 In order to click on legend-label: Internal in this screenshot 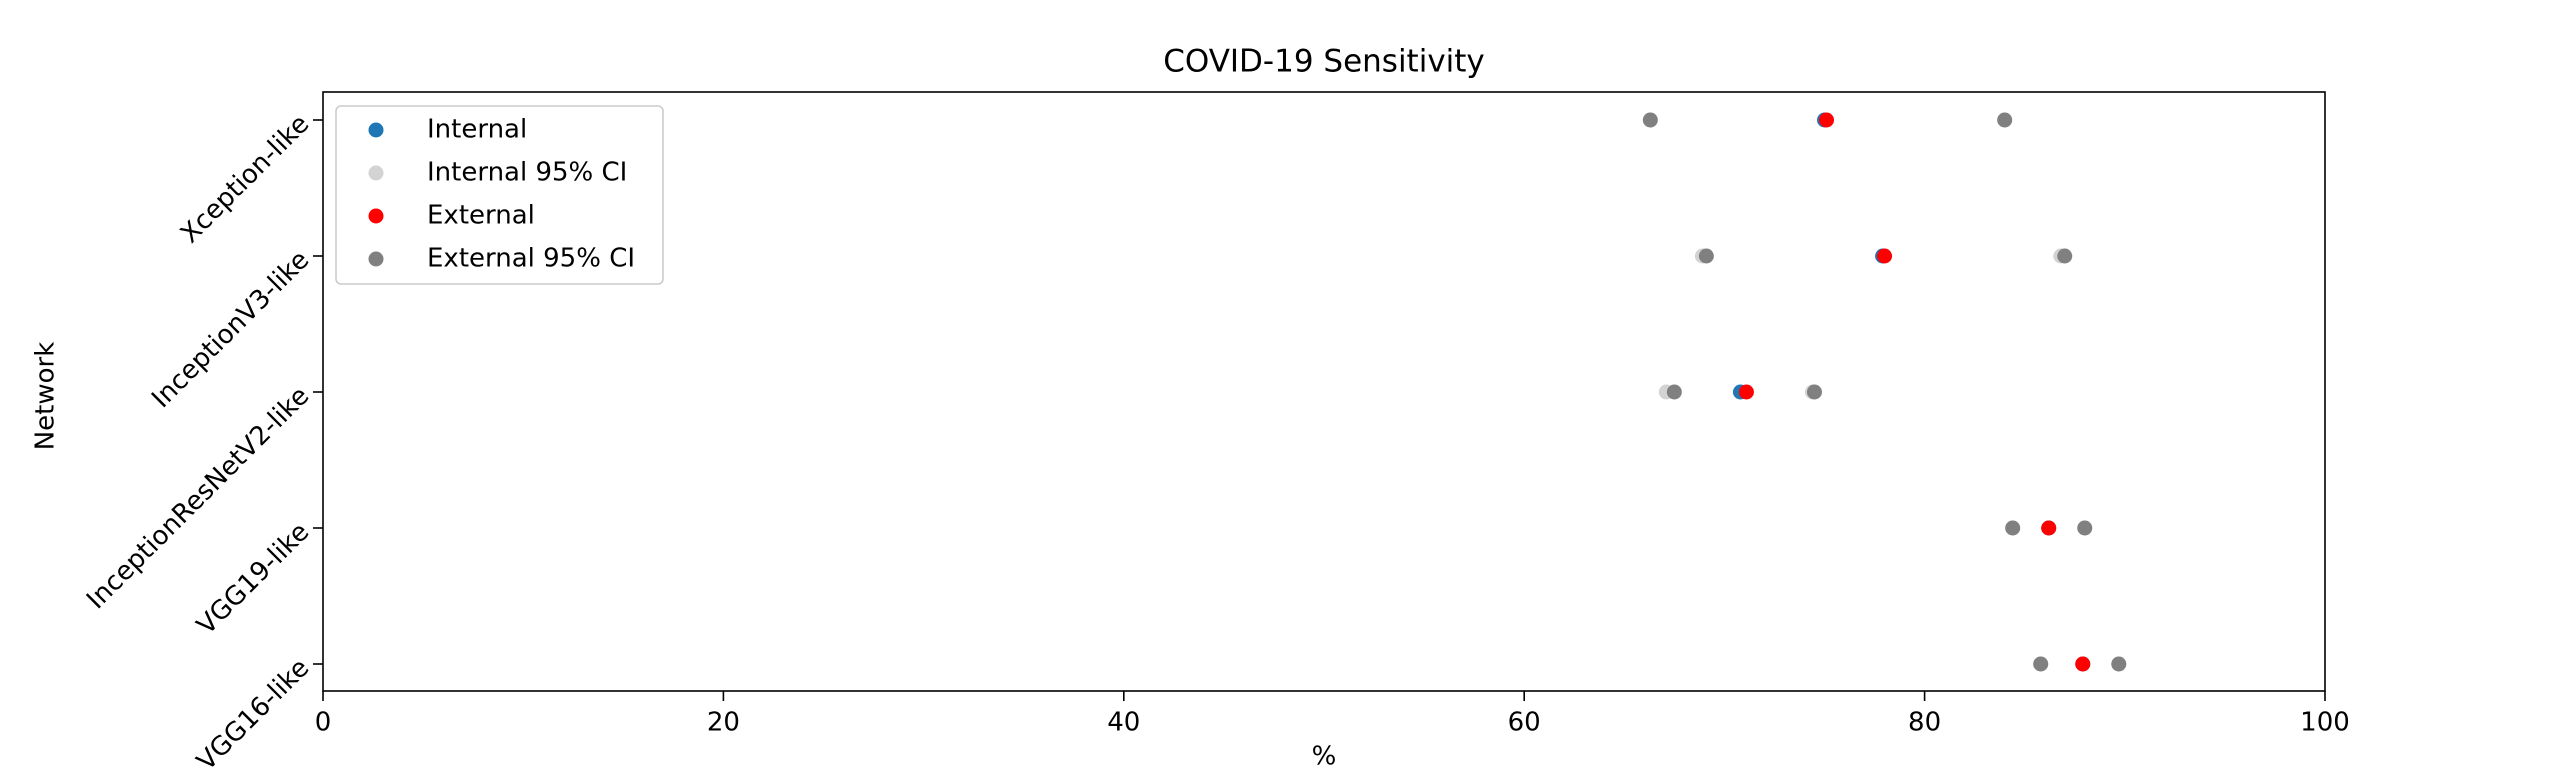, I will do `click(477, 130)`.